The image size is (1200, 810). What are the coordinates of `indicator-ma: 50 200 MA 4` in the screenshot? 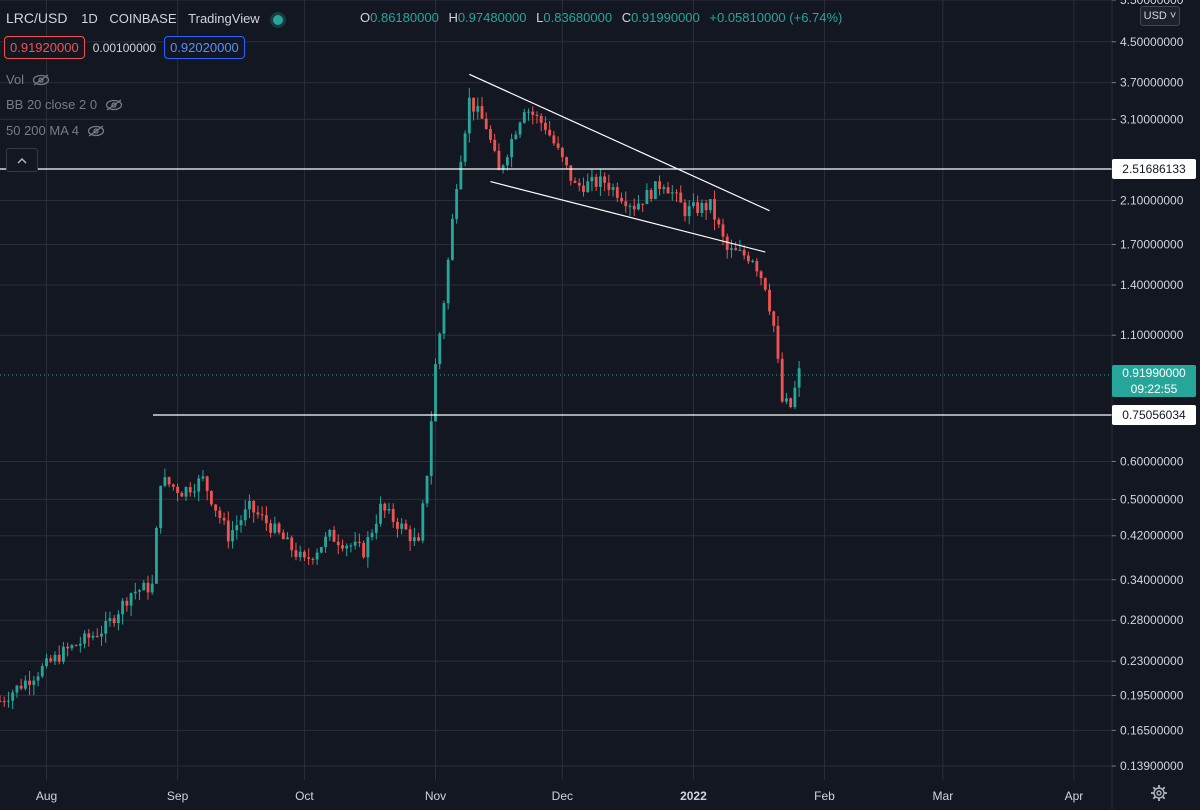 It's located at (55, 130).